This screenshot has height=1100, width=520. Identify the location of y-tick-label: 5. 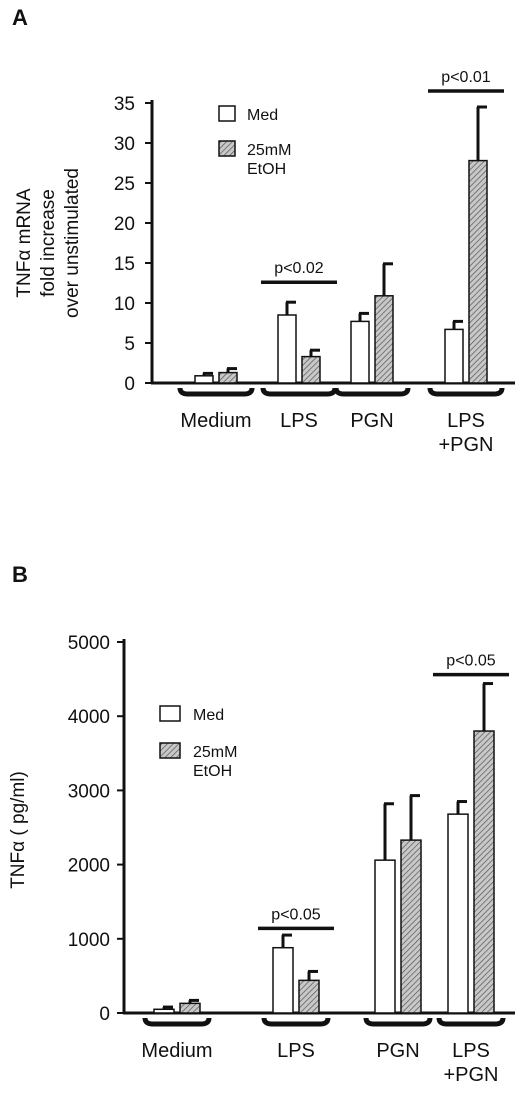
(129, 344).